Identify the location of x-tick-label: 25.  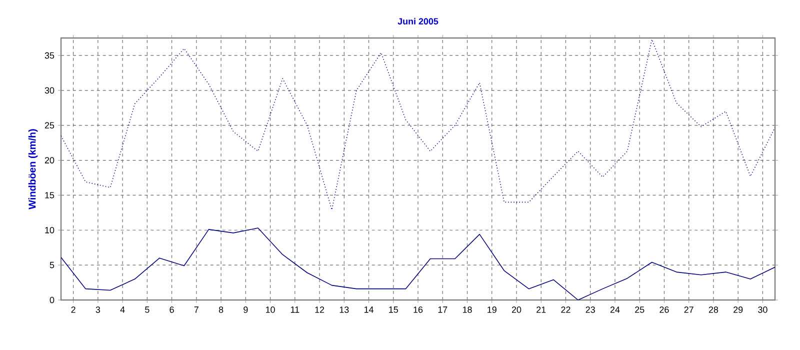
(639, 309).